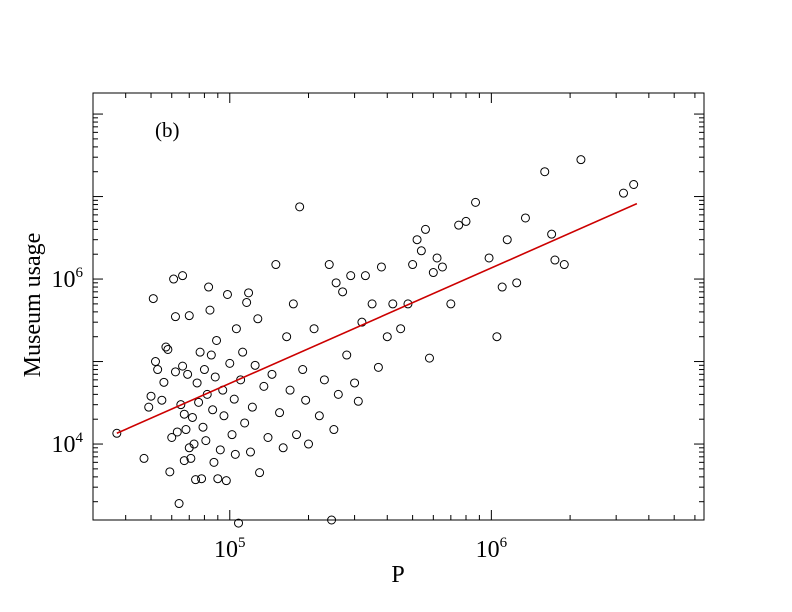 This screenshot has width=792, height=612. What do you see at coordinates (68, 279) in the screenshot?
I see `y-tick-label: 10⁶` at bounding box center [68, 279].